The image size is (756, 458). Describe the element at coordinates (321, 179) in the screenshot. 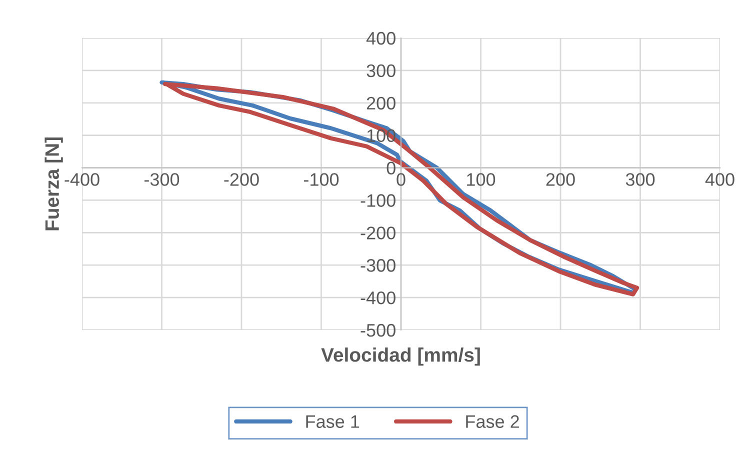

I see `x-tick-label: -100` at that location.